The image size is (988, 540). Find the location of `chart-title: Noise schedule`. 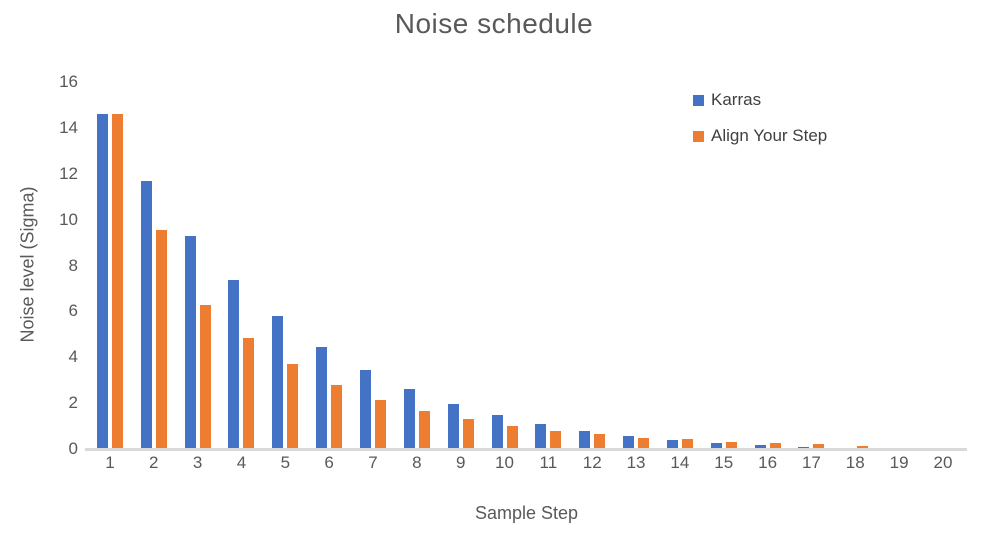

chart-title: Noise schedule is located at coordinates (494, 23).